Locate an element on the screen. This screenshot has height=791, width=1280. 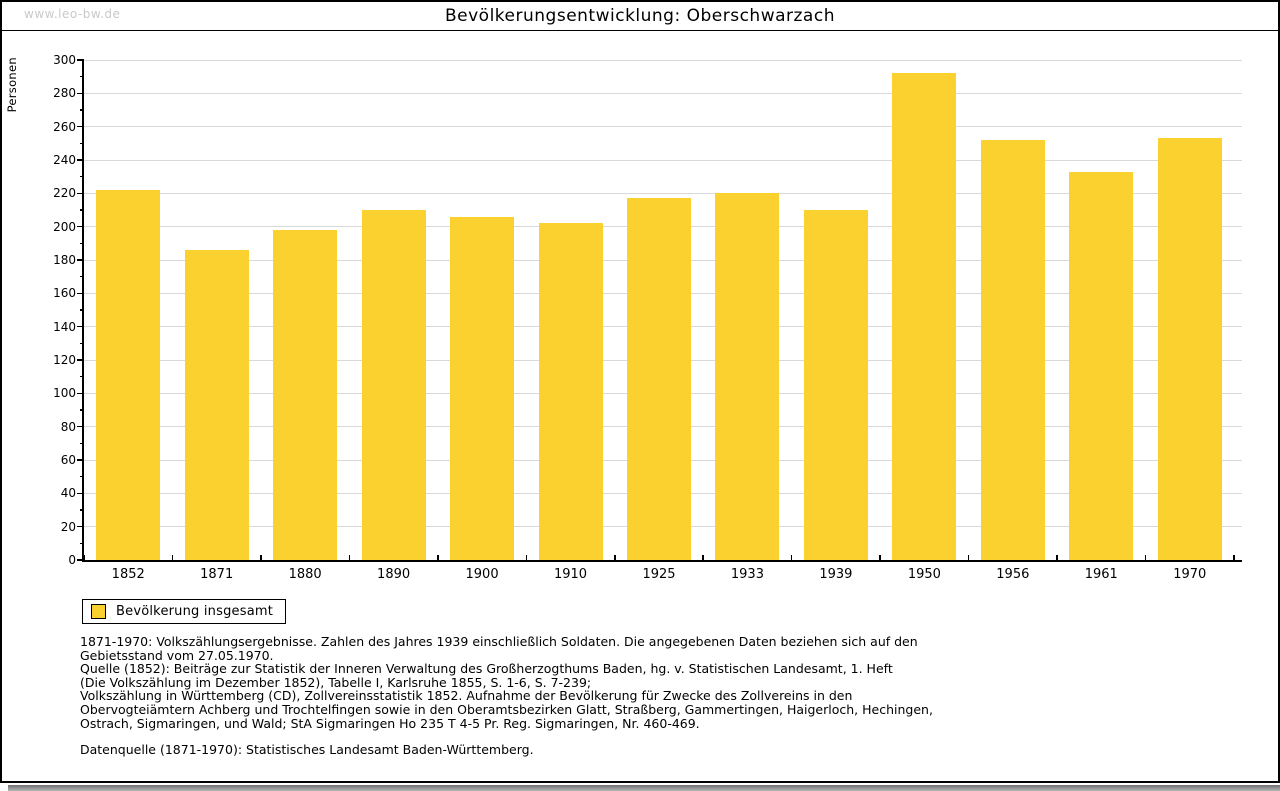
x-label-1961: 1961 is located at coordinates (1101, 574).